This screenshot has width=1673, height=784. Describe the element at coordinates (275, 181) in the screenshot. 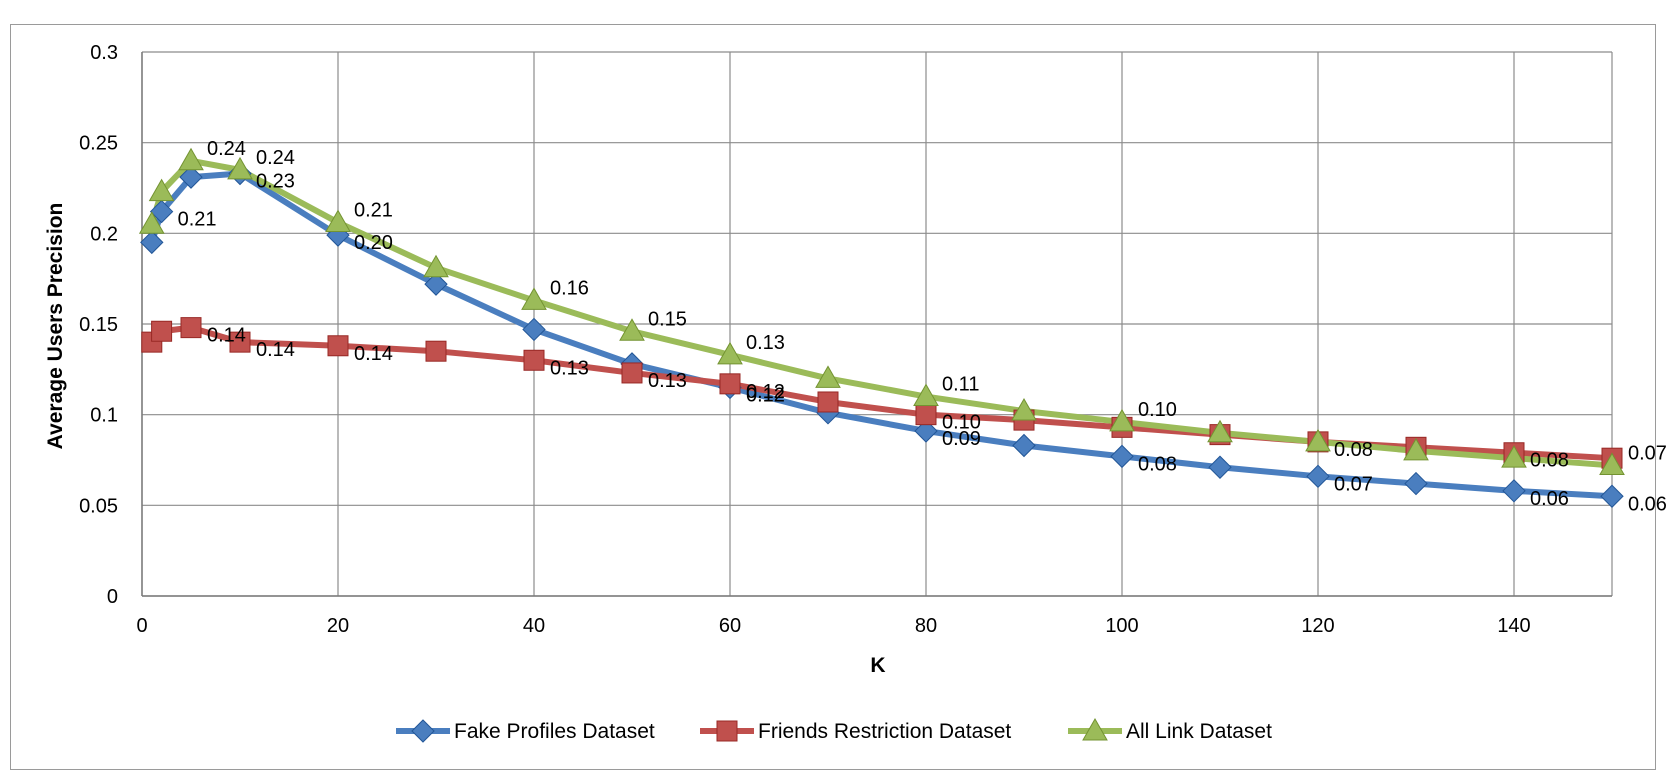

I see `data-label: 0.23` at that location.